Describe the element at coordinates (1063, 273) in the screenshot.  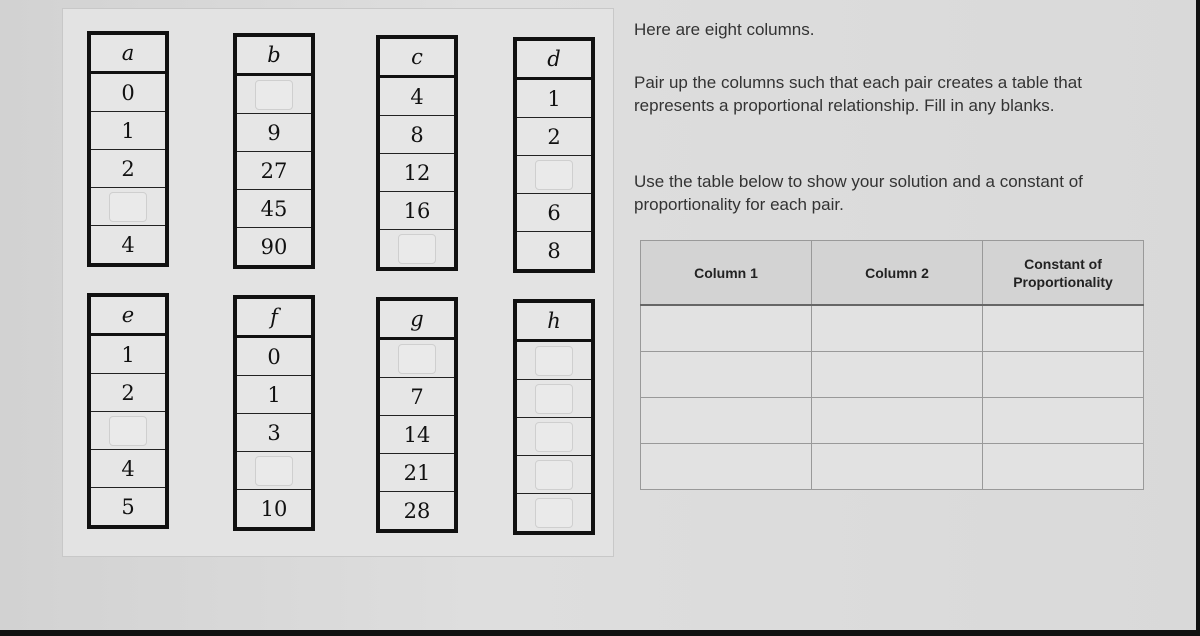
I see `header-constant: Constant of Proportionality` at that location.